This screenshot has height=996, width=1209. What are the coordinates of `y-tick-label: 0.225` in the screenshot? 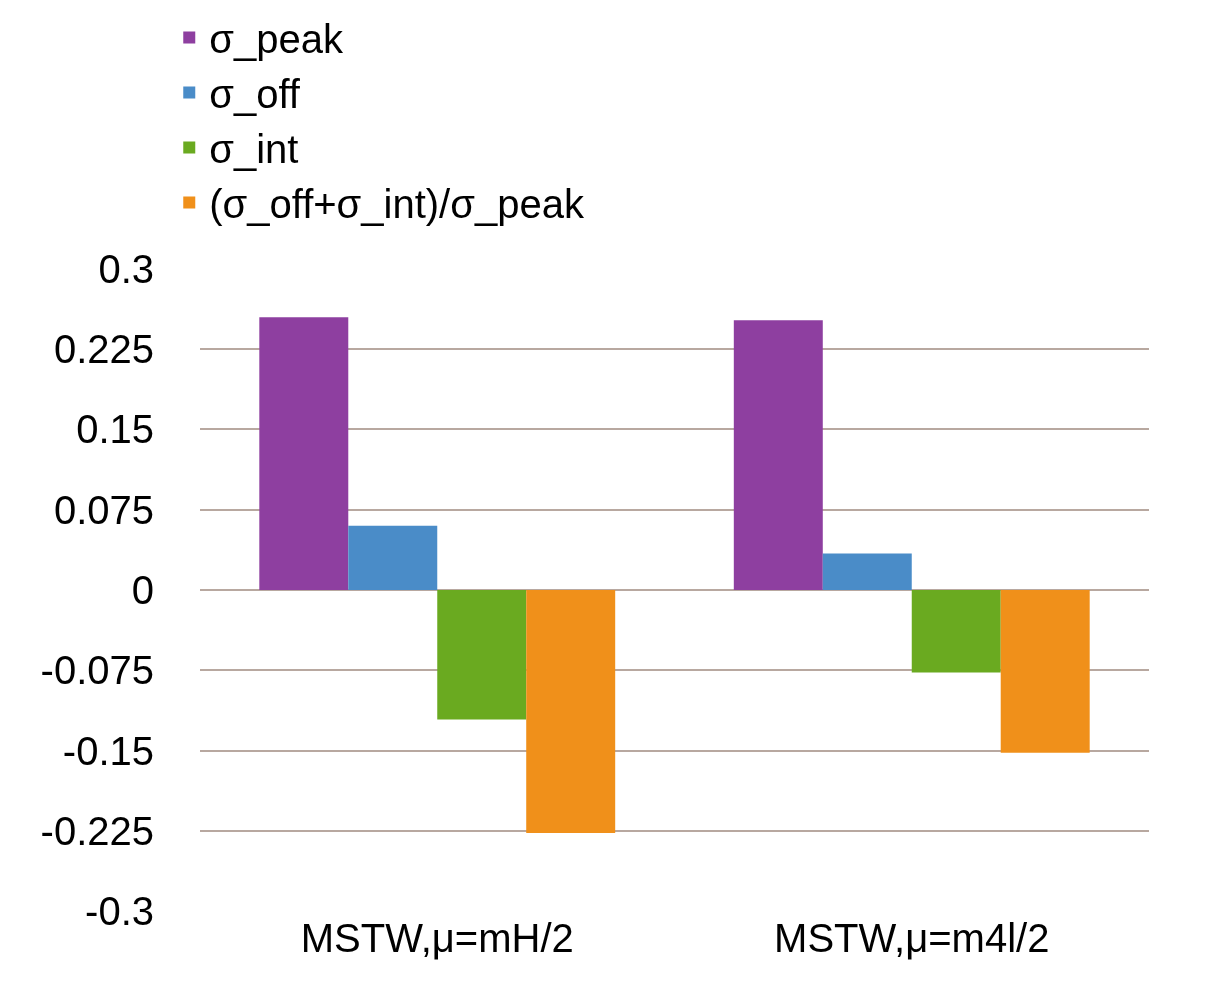 It's located at (103, 349).